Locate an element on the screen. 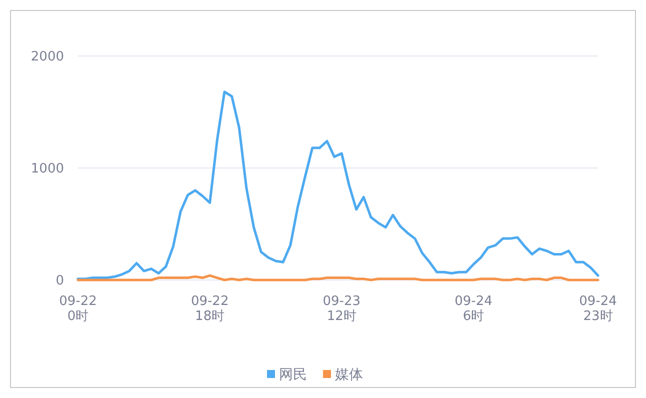 Image resolution: width=646 pixels, height=398 pixels. x-tick-label: 09-24 23时 is located at coordinates (598, 309).